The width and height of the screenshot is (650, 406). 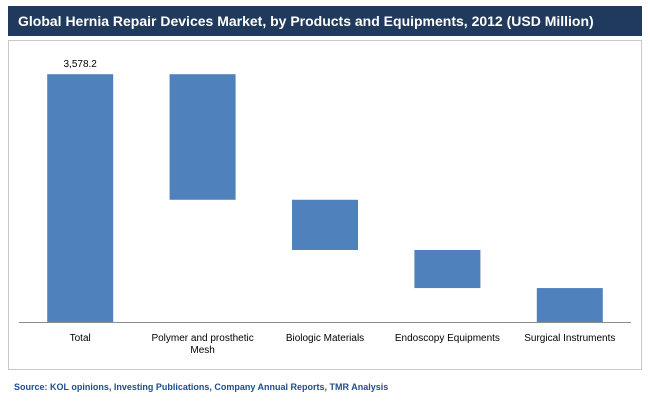 I want to click on category-label-1-0: Polymer and prosthetic, so click(x=202, y=338).